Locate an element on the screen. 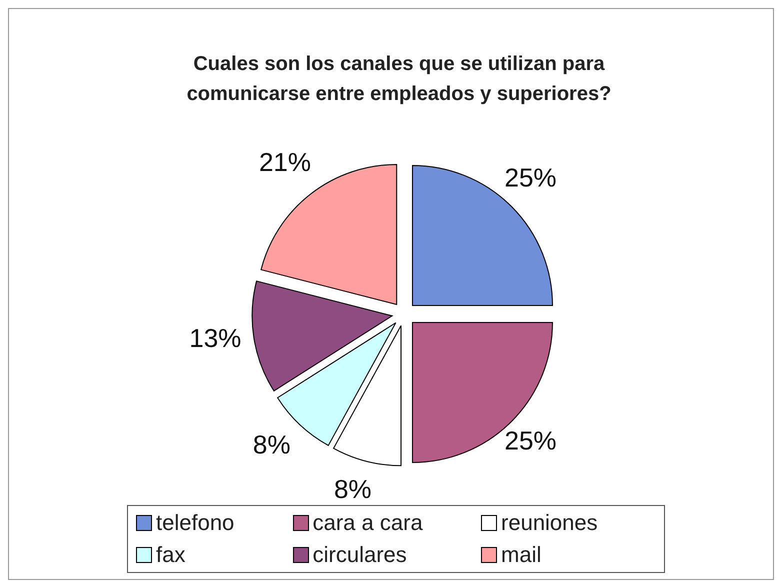 The height and width of the screenshot is (586, 780). legend-label: reuniones is located at coordinates (549, 523).